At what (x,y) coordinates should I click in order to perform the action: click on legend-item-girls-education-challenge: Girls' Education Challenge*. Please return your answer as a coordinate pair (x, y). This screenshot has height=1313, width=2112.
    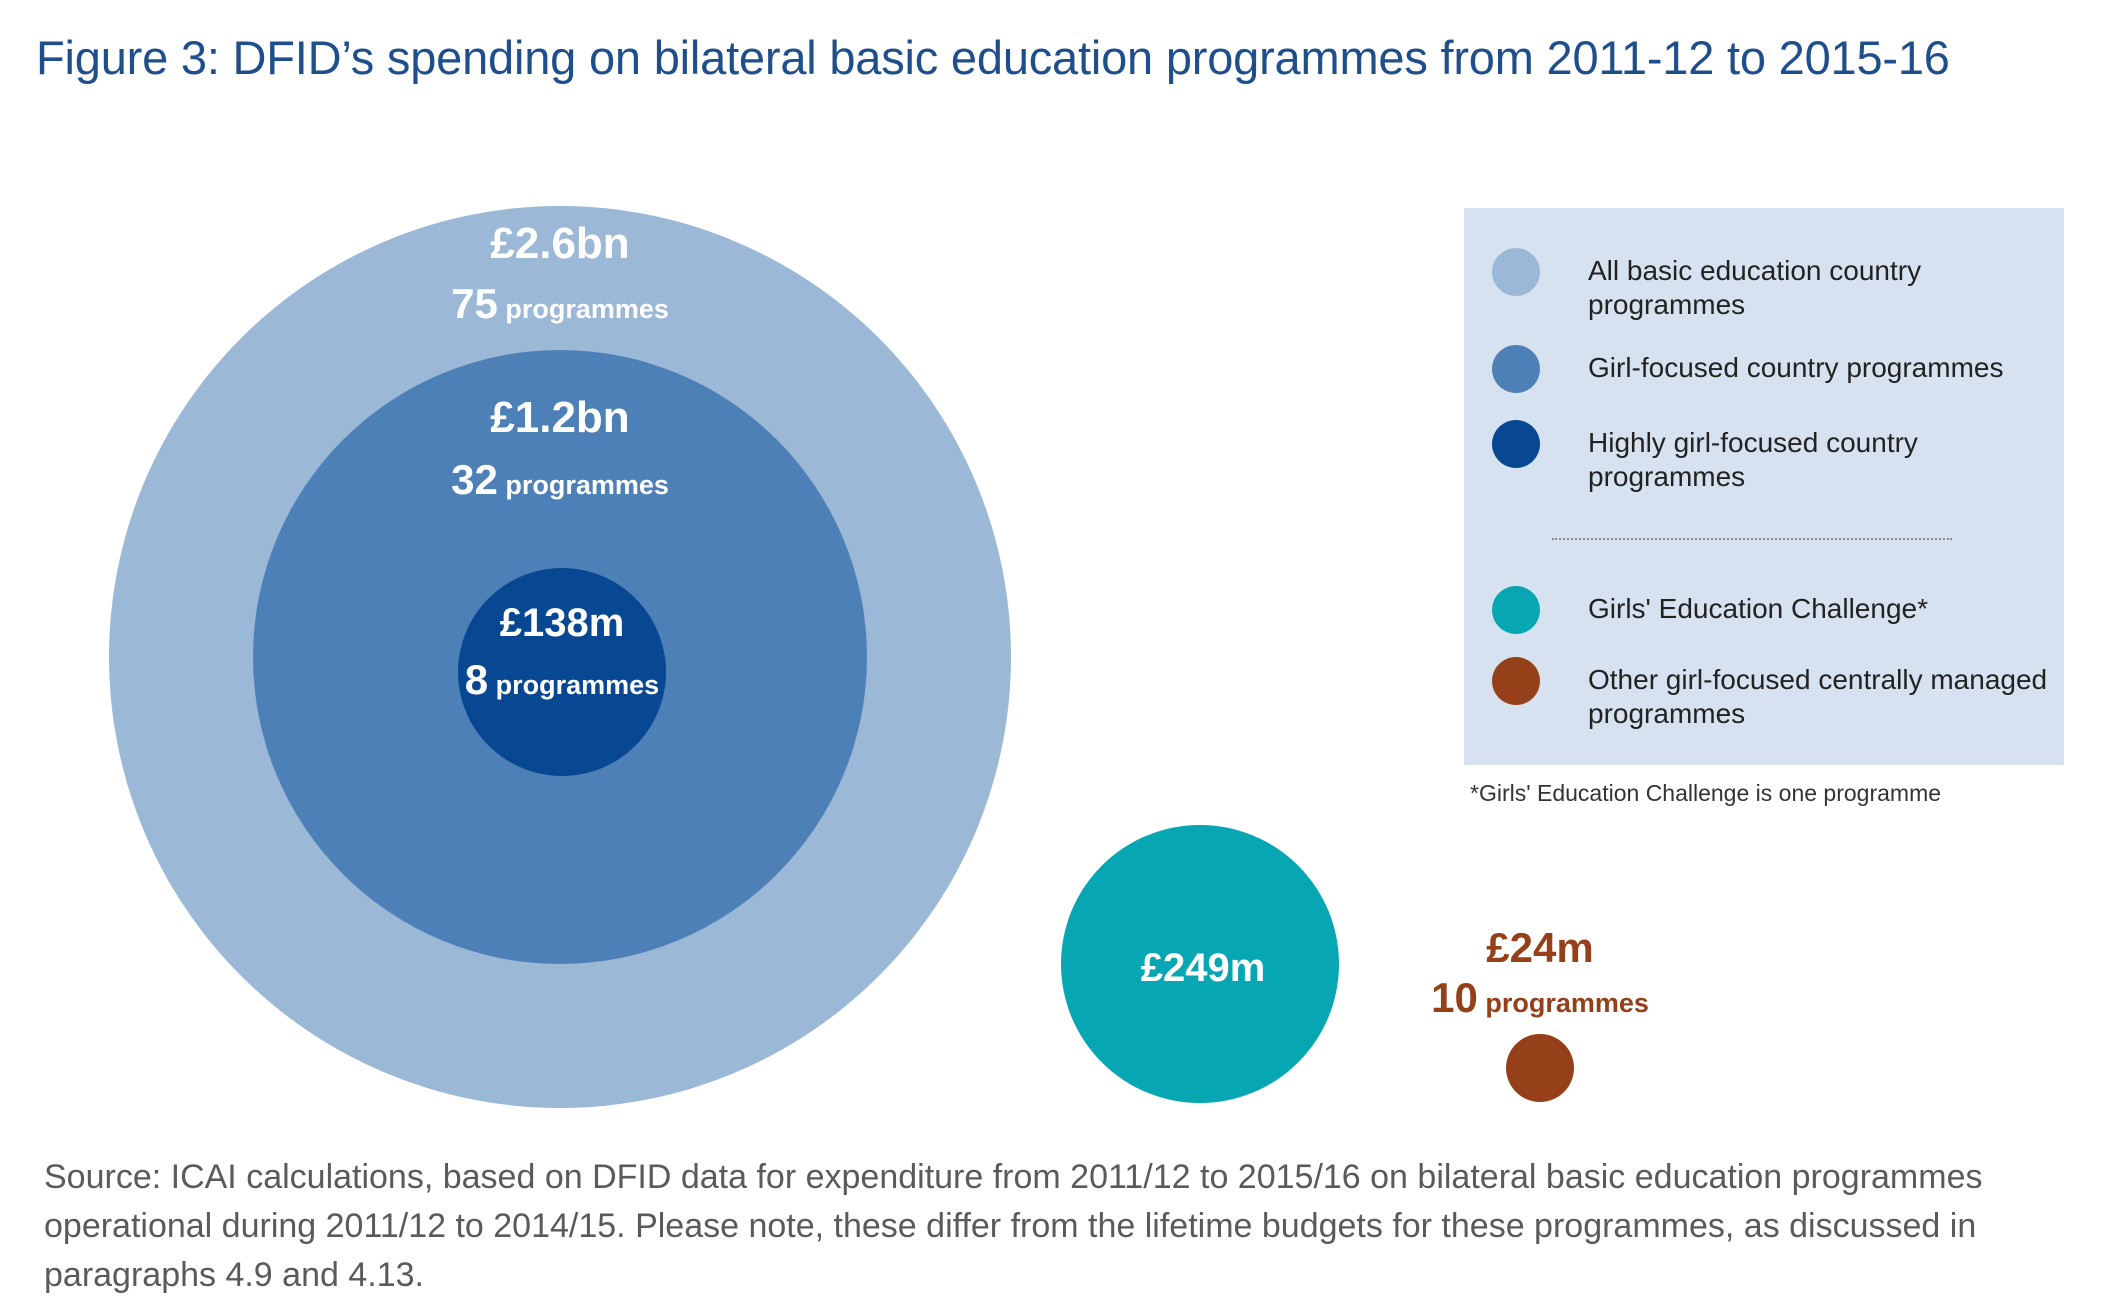
    Looking at the image, I should click on (1775, 610).